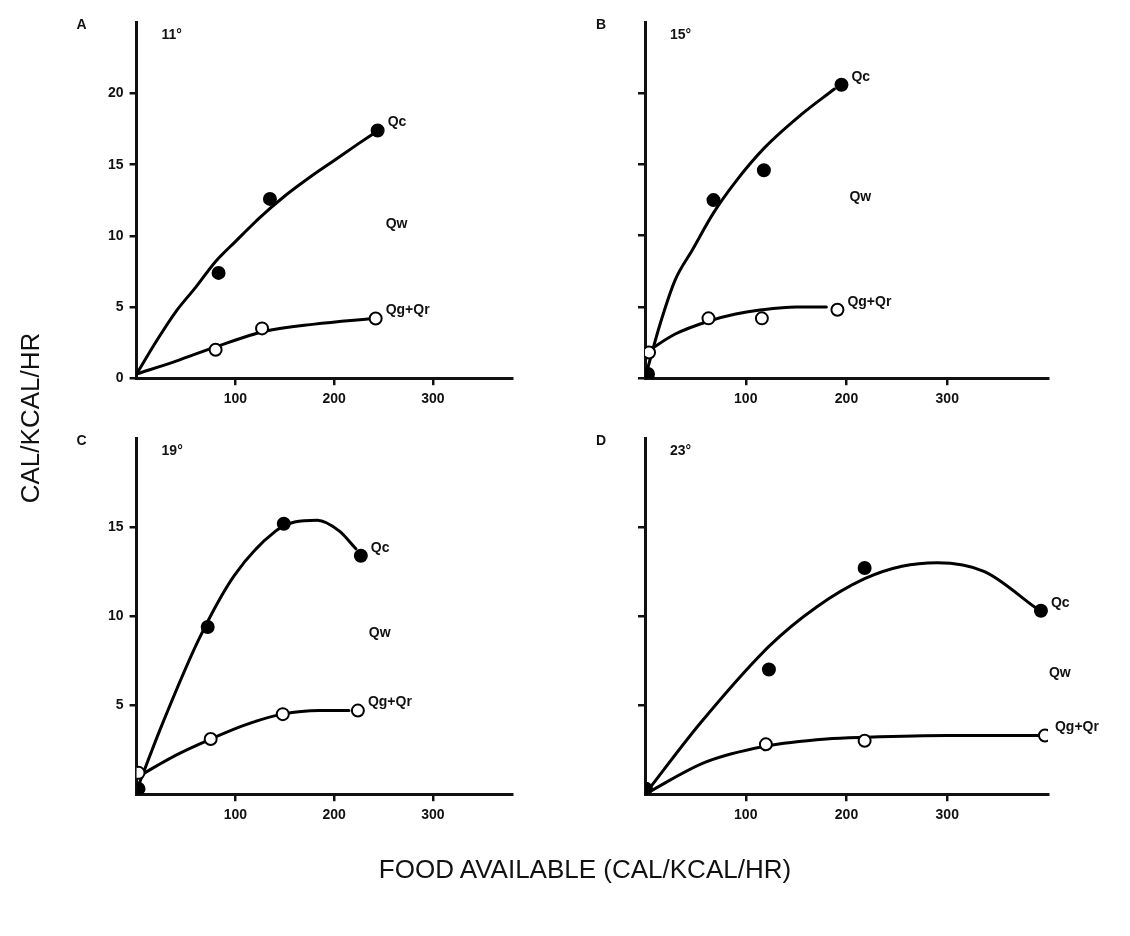 This screenshot has width=1130, height=936. I want to click on chart-subtitle: 23°, so click(681, 449).